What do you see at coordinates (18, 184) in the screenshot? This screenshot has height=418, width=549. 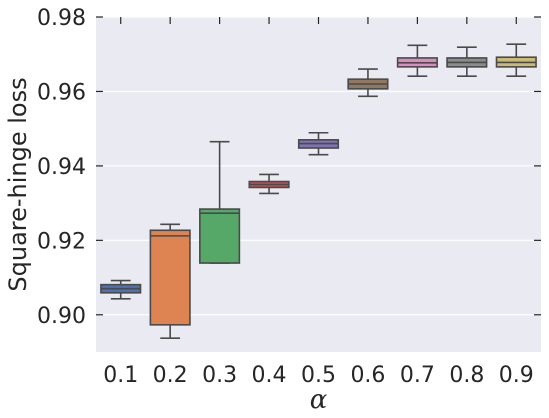 I see `y-axis-label: Square-hinge loss` at bounding box center [18, 184].